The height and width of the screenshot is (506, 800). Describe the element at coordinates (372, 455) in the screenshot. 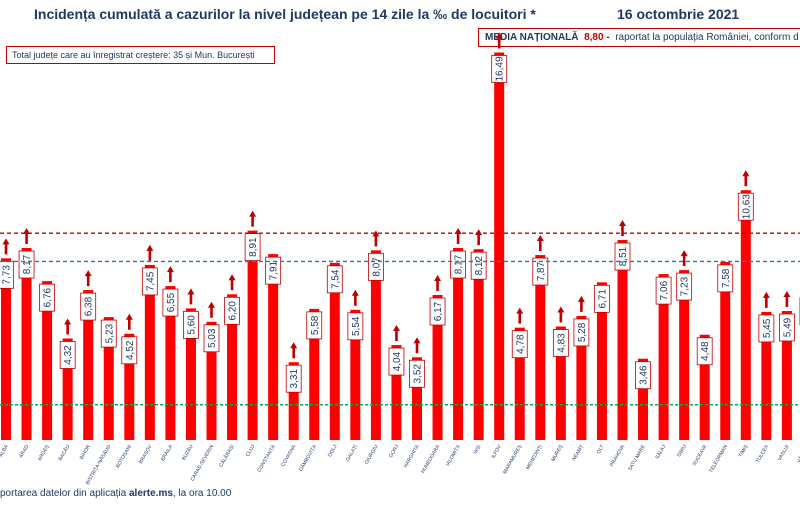

I see `category-label: GIURGIU` at that location.